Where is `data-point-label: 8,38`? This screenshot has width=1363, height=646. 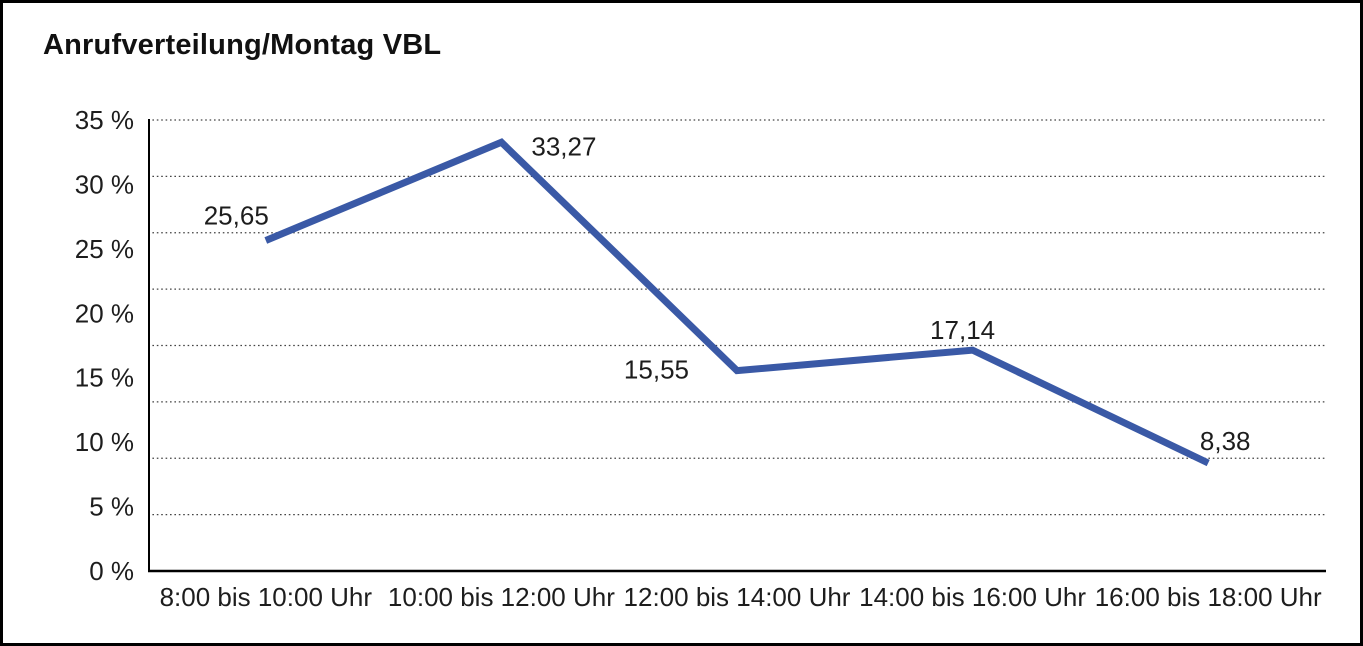 data-point-label: 8,38 is located at coordinates (1225, 441).